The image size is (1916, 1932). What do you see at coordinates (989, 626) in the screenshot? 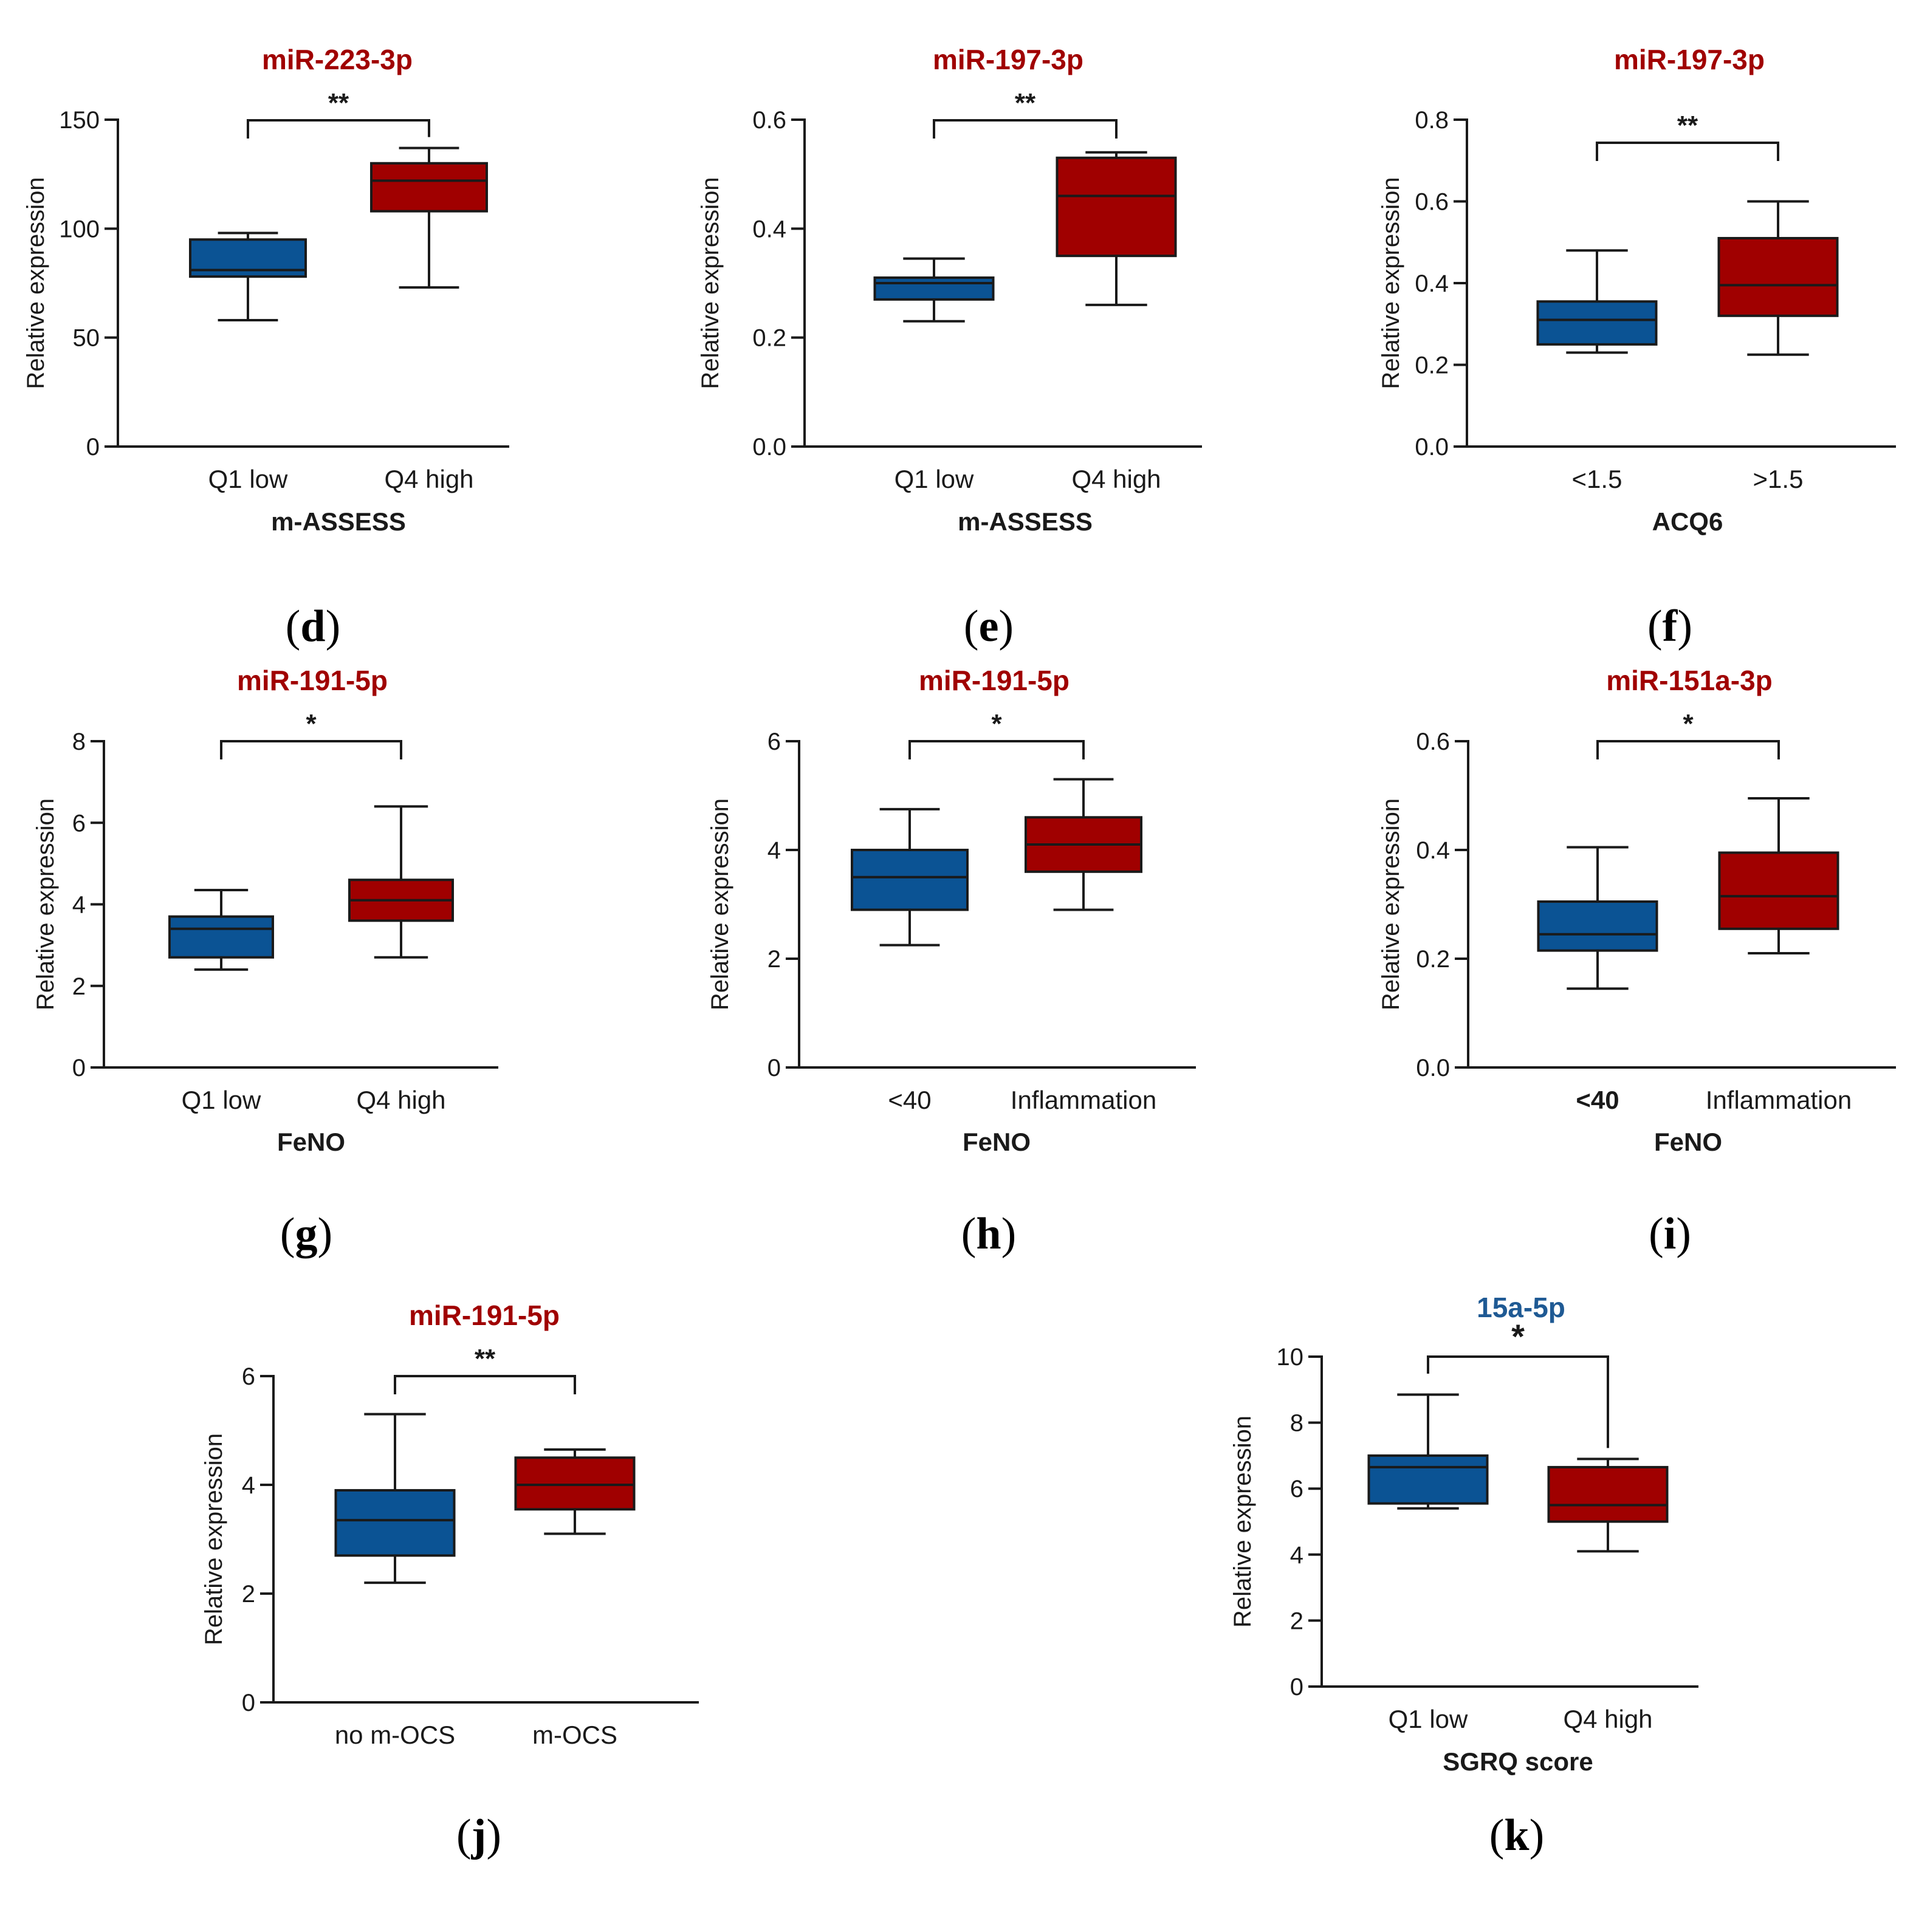
I see `panel-label: (e)` at bounding box center [989, 626].